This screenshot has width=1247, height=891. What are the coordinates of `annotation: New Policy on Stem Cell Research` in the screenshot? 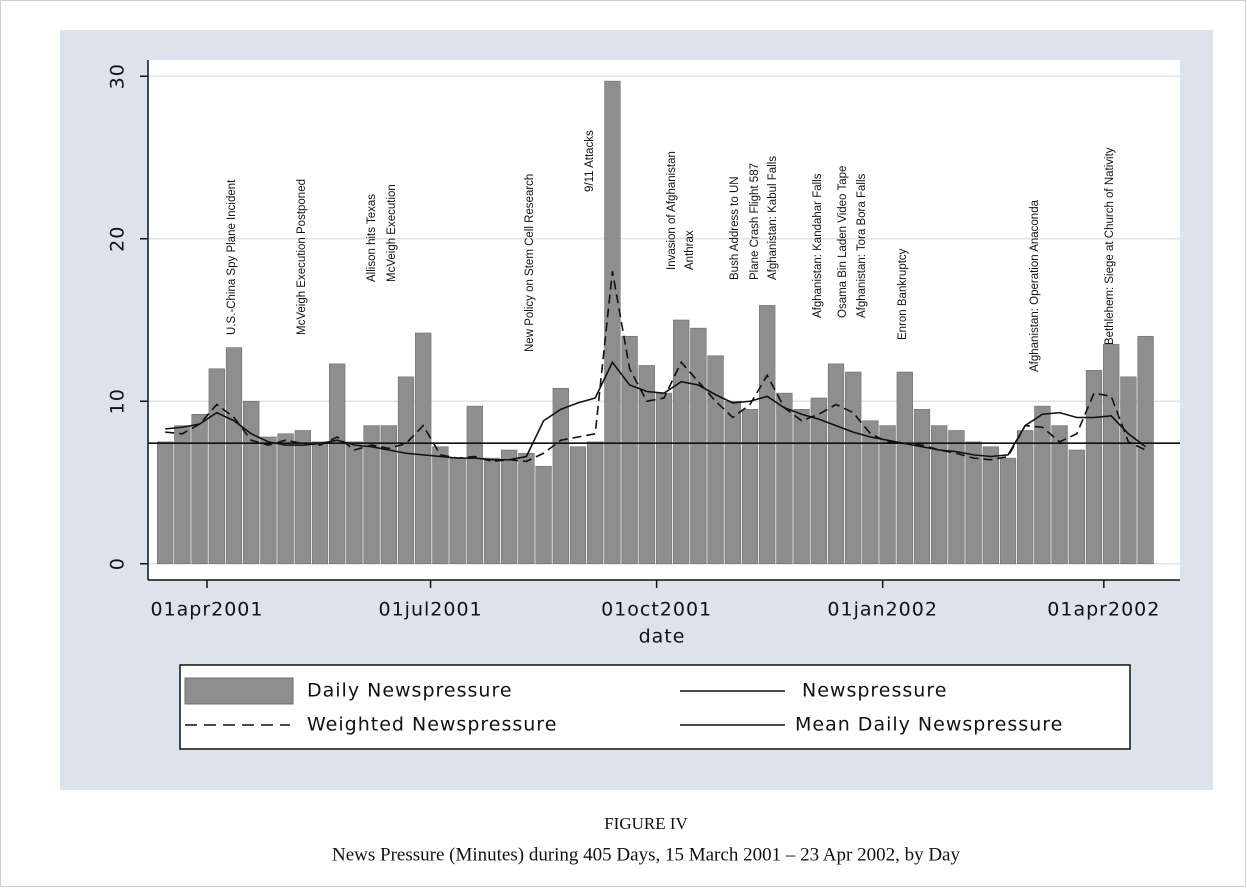 It's located at (530, 263).